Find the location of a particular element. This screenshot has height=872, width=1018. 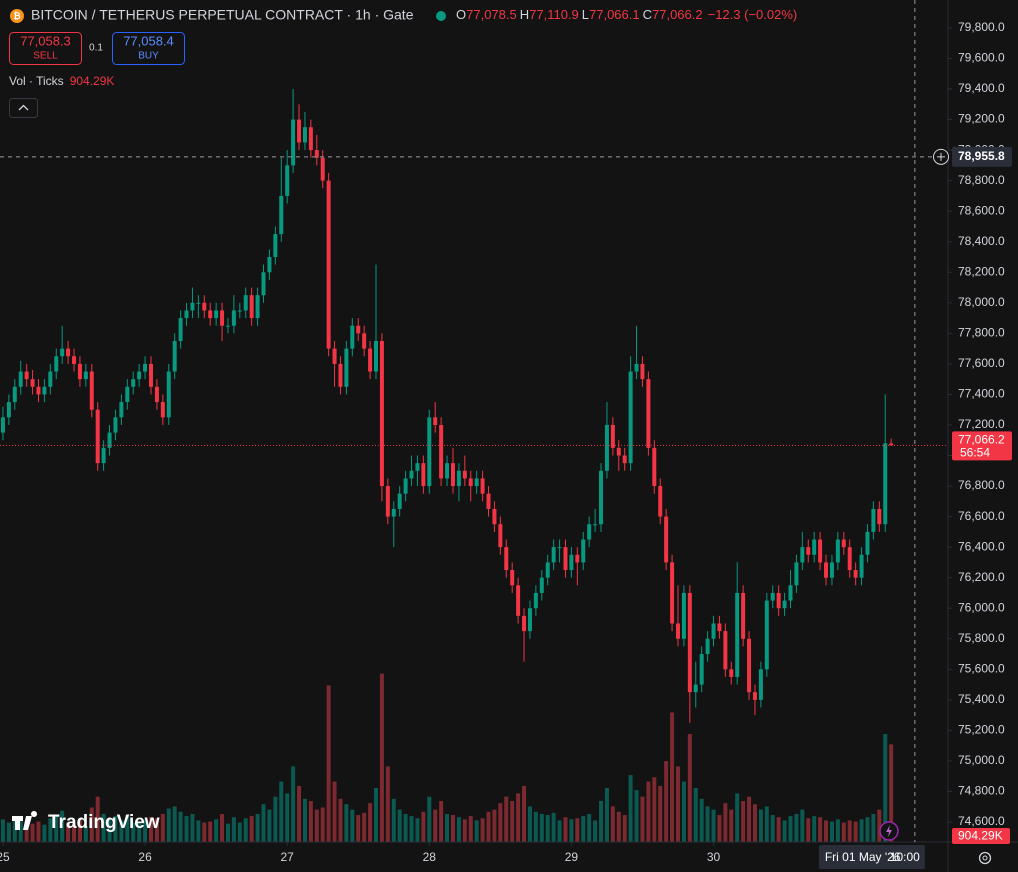

l-value: 77,066.1 is located at coordinates (614, 14).